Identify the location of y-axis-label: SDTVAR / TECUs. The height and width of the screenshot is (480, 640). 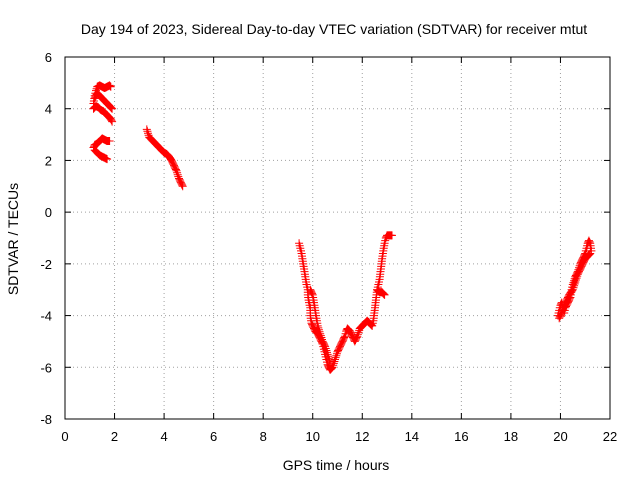
(13, 239).